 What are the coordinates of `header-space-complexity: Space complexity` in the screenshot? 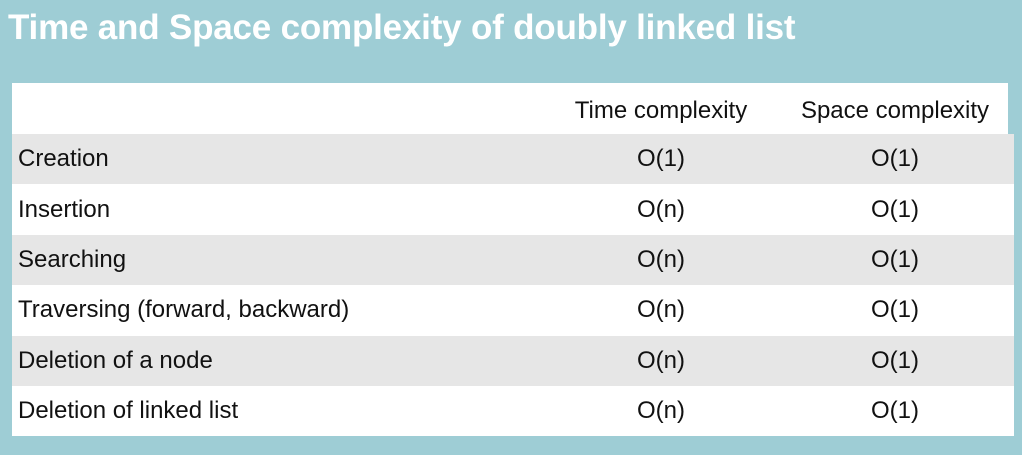 It's located at (895, 110).